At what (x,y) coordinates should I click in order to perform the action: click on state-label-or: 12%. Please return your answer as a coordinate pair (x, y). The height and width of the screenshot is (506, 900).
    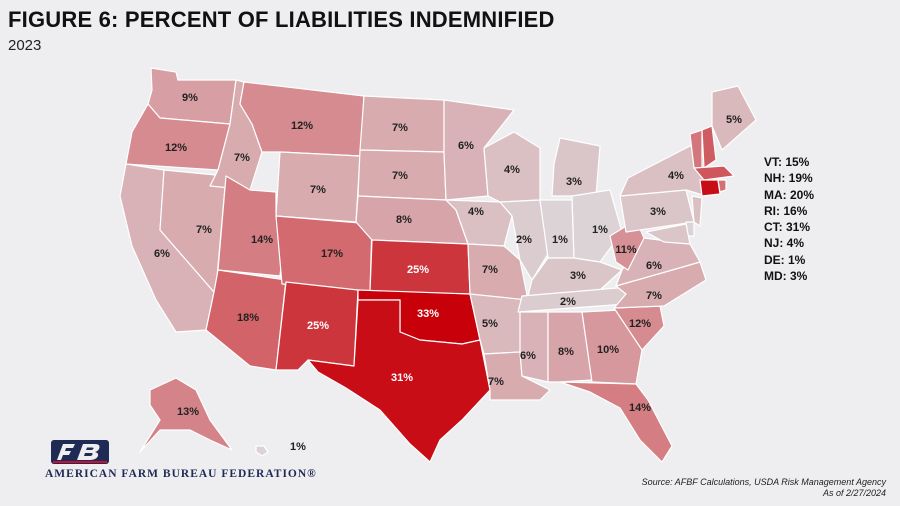
    Looking at the image, I should click on (176, 148).